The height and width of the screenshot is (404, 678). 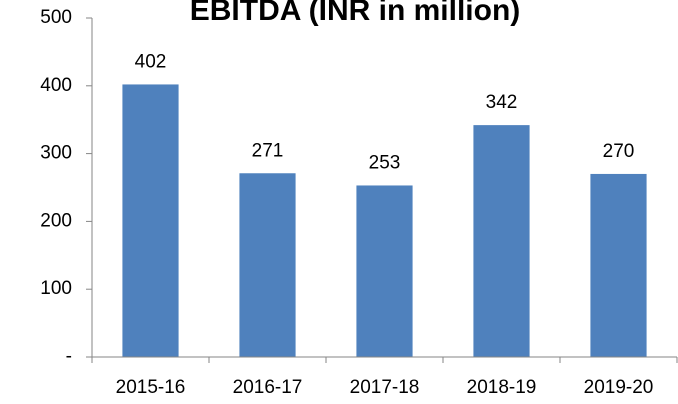 I want to click on y-tick-label: 200, so click(x=56, y=220).